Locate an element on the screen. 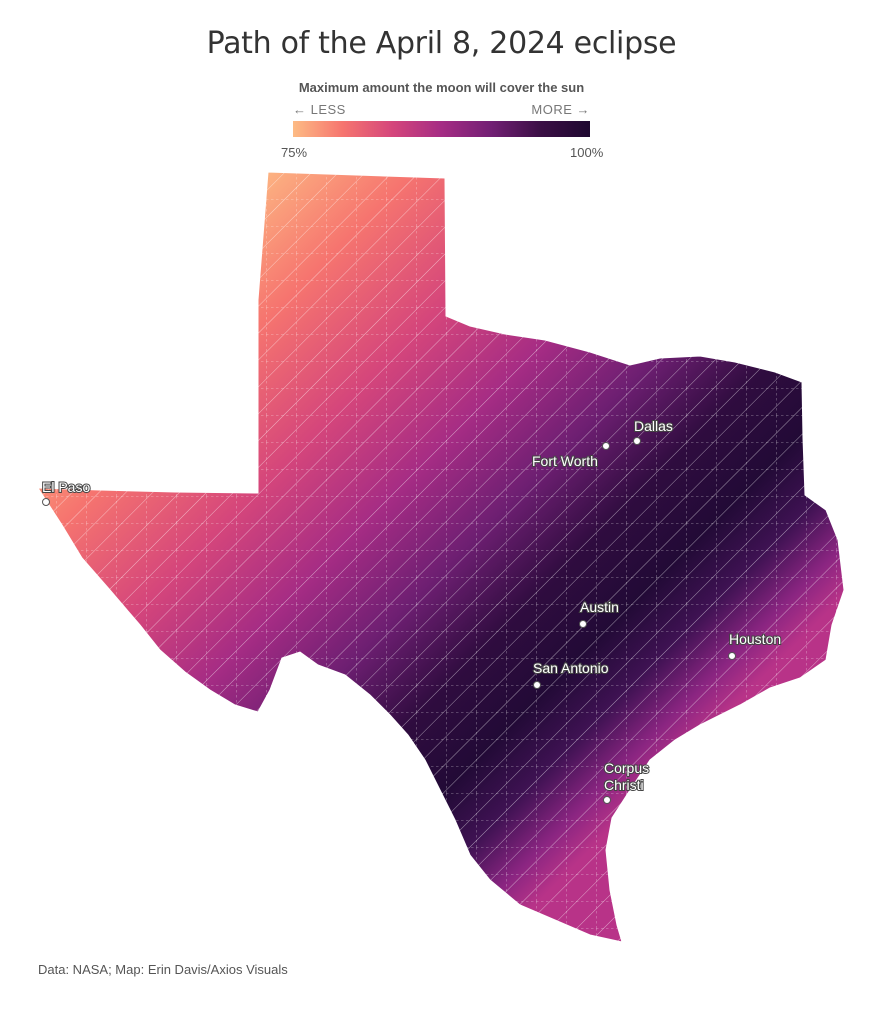 This screenshot has width=883, height=1024. city-label-el-paso: El Paso is located at coordinates (66, 487).